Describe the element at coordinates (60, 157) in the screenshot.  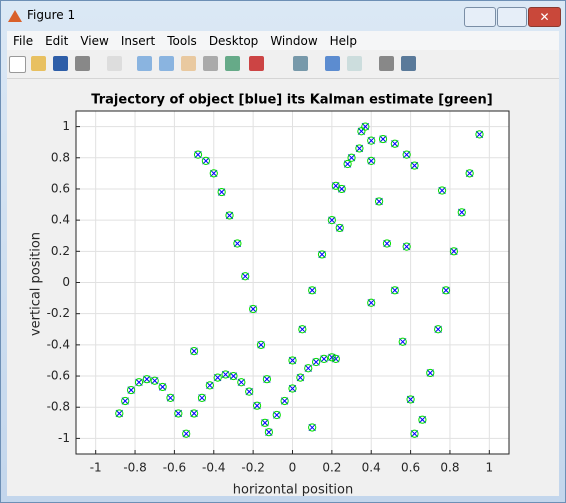
I see `y-tick-label: 0.8` at that location.